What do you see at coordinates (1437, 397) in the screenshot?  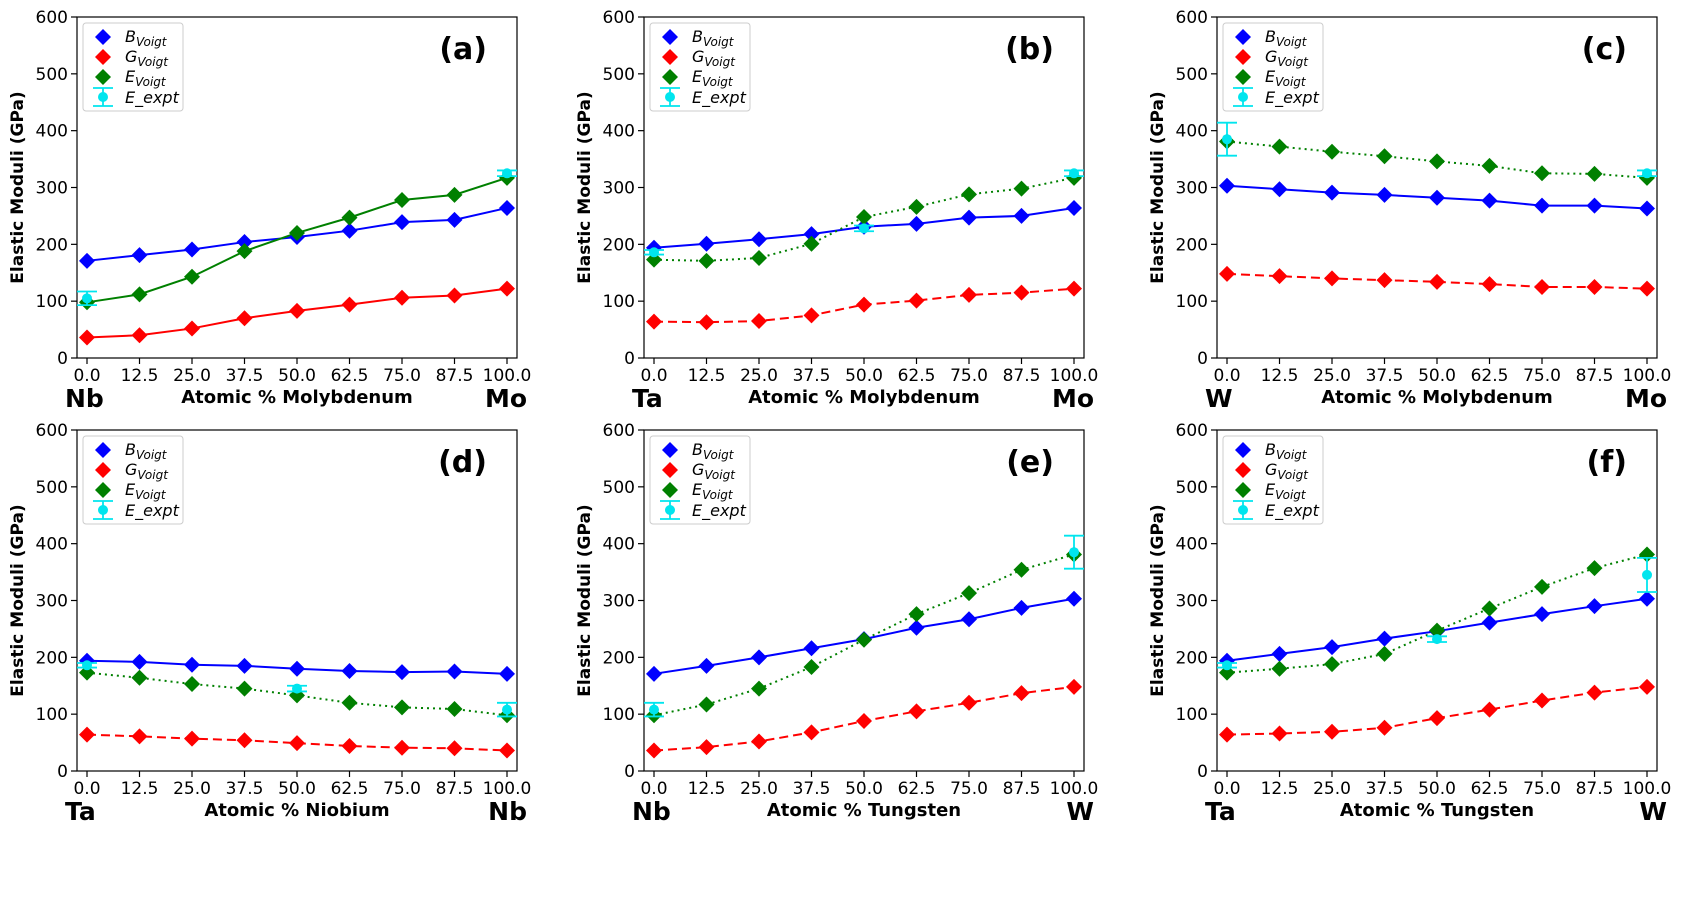 I see `x-axis-label: Atomic % Molybdenum` at bounding box center [1437, 397].